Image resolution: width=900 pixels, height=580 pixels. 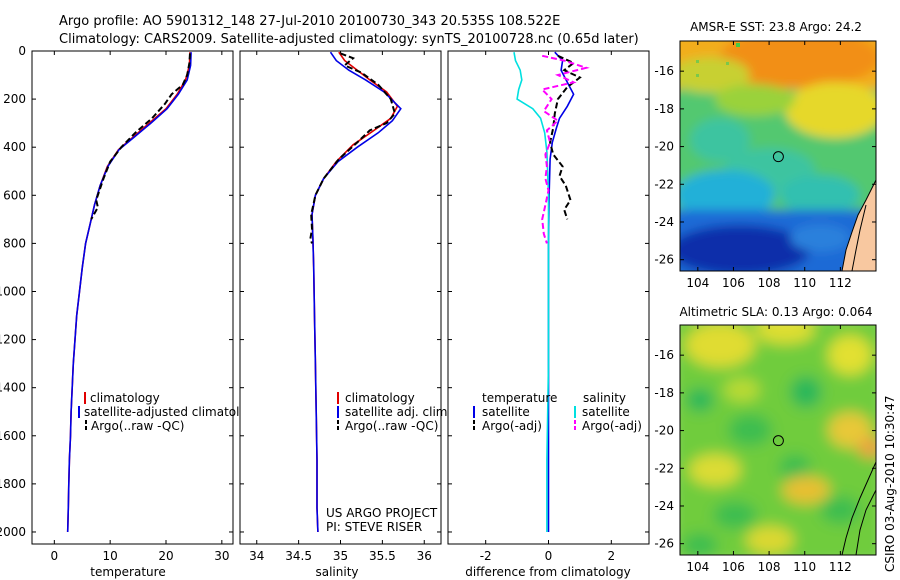 I want to click on sst-map-frame, so click(x=778, y=156).